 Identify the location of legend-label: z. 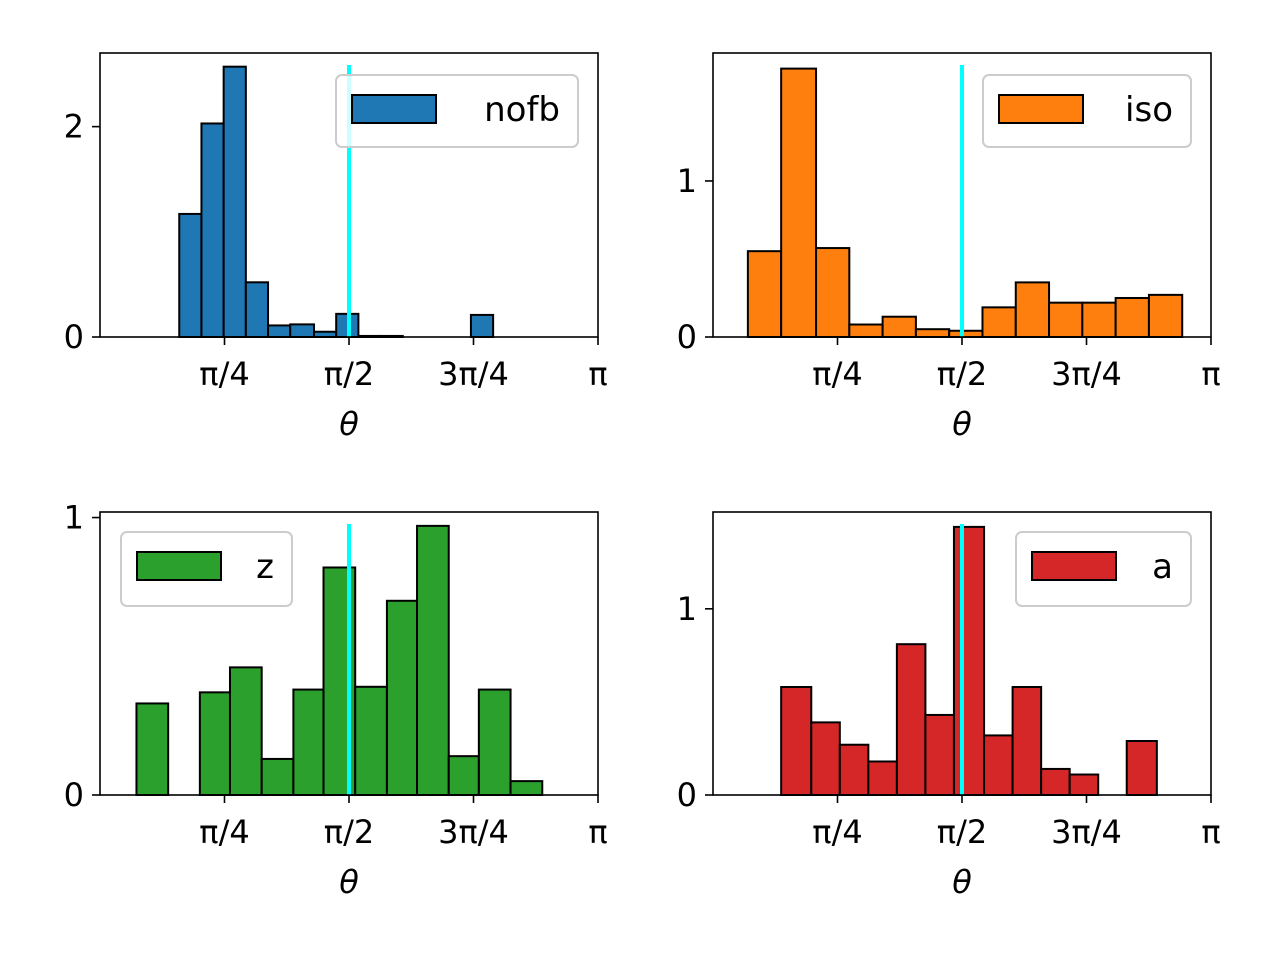
(265, 567).